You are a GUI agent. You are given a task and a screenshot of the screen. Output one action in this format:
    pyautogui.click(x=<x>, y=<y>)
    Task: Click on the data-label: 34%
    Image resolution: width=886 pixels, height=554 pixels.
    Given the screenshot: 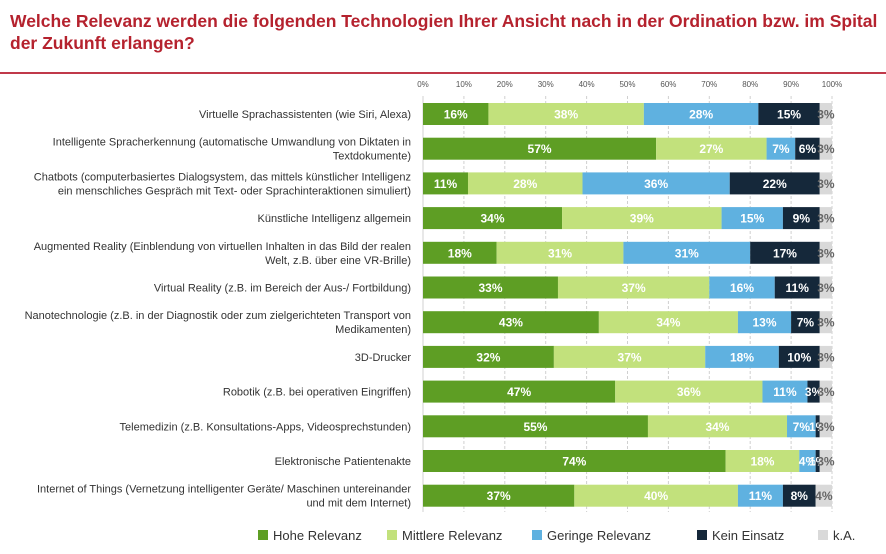 What is the action you would take?
    pyautogui.click(x=668, y=323)
    